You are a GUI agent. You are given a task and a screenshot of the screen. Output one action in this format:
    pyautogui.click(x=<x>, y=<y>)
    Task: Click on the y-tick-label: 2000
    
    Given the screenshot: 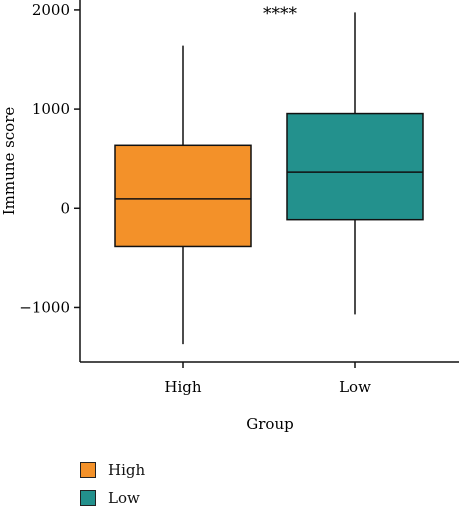 What is the action you would take?
    pyautogui.click(x=51, y=10)
    